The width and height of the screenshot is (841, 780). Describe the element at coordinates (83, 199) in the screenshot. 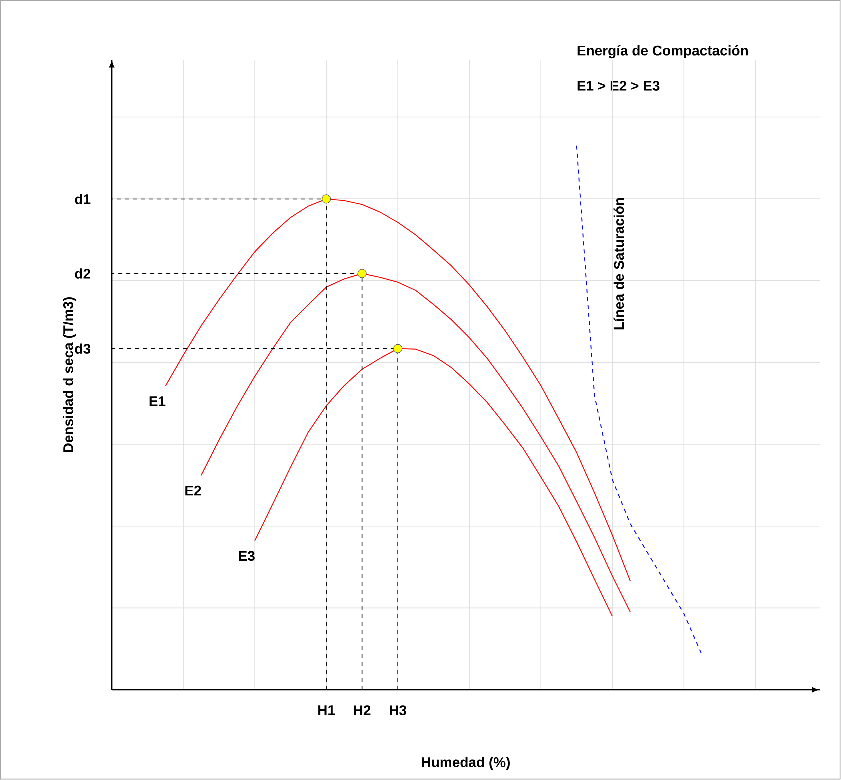

I see `text: d1` at that location.